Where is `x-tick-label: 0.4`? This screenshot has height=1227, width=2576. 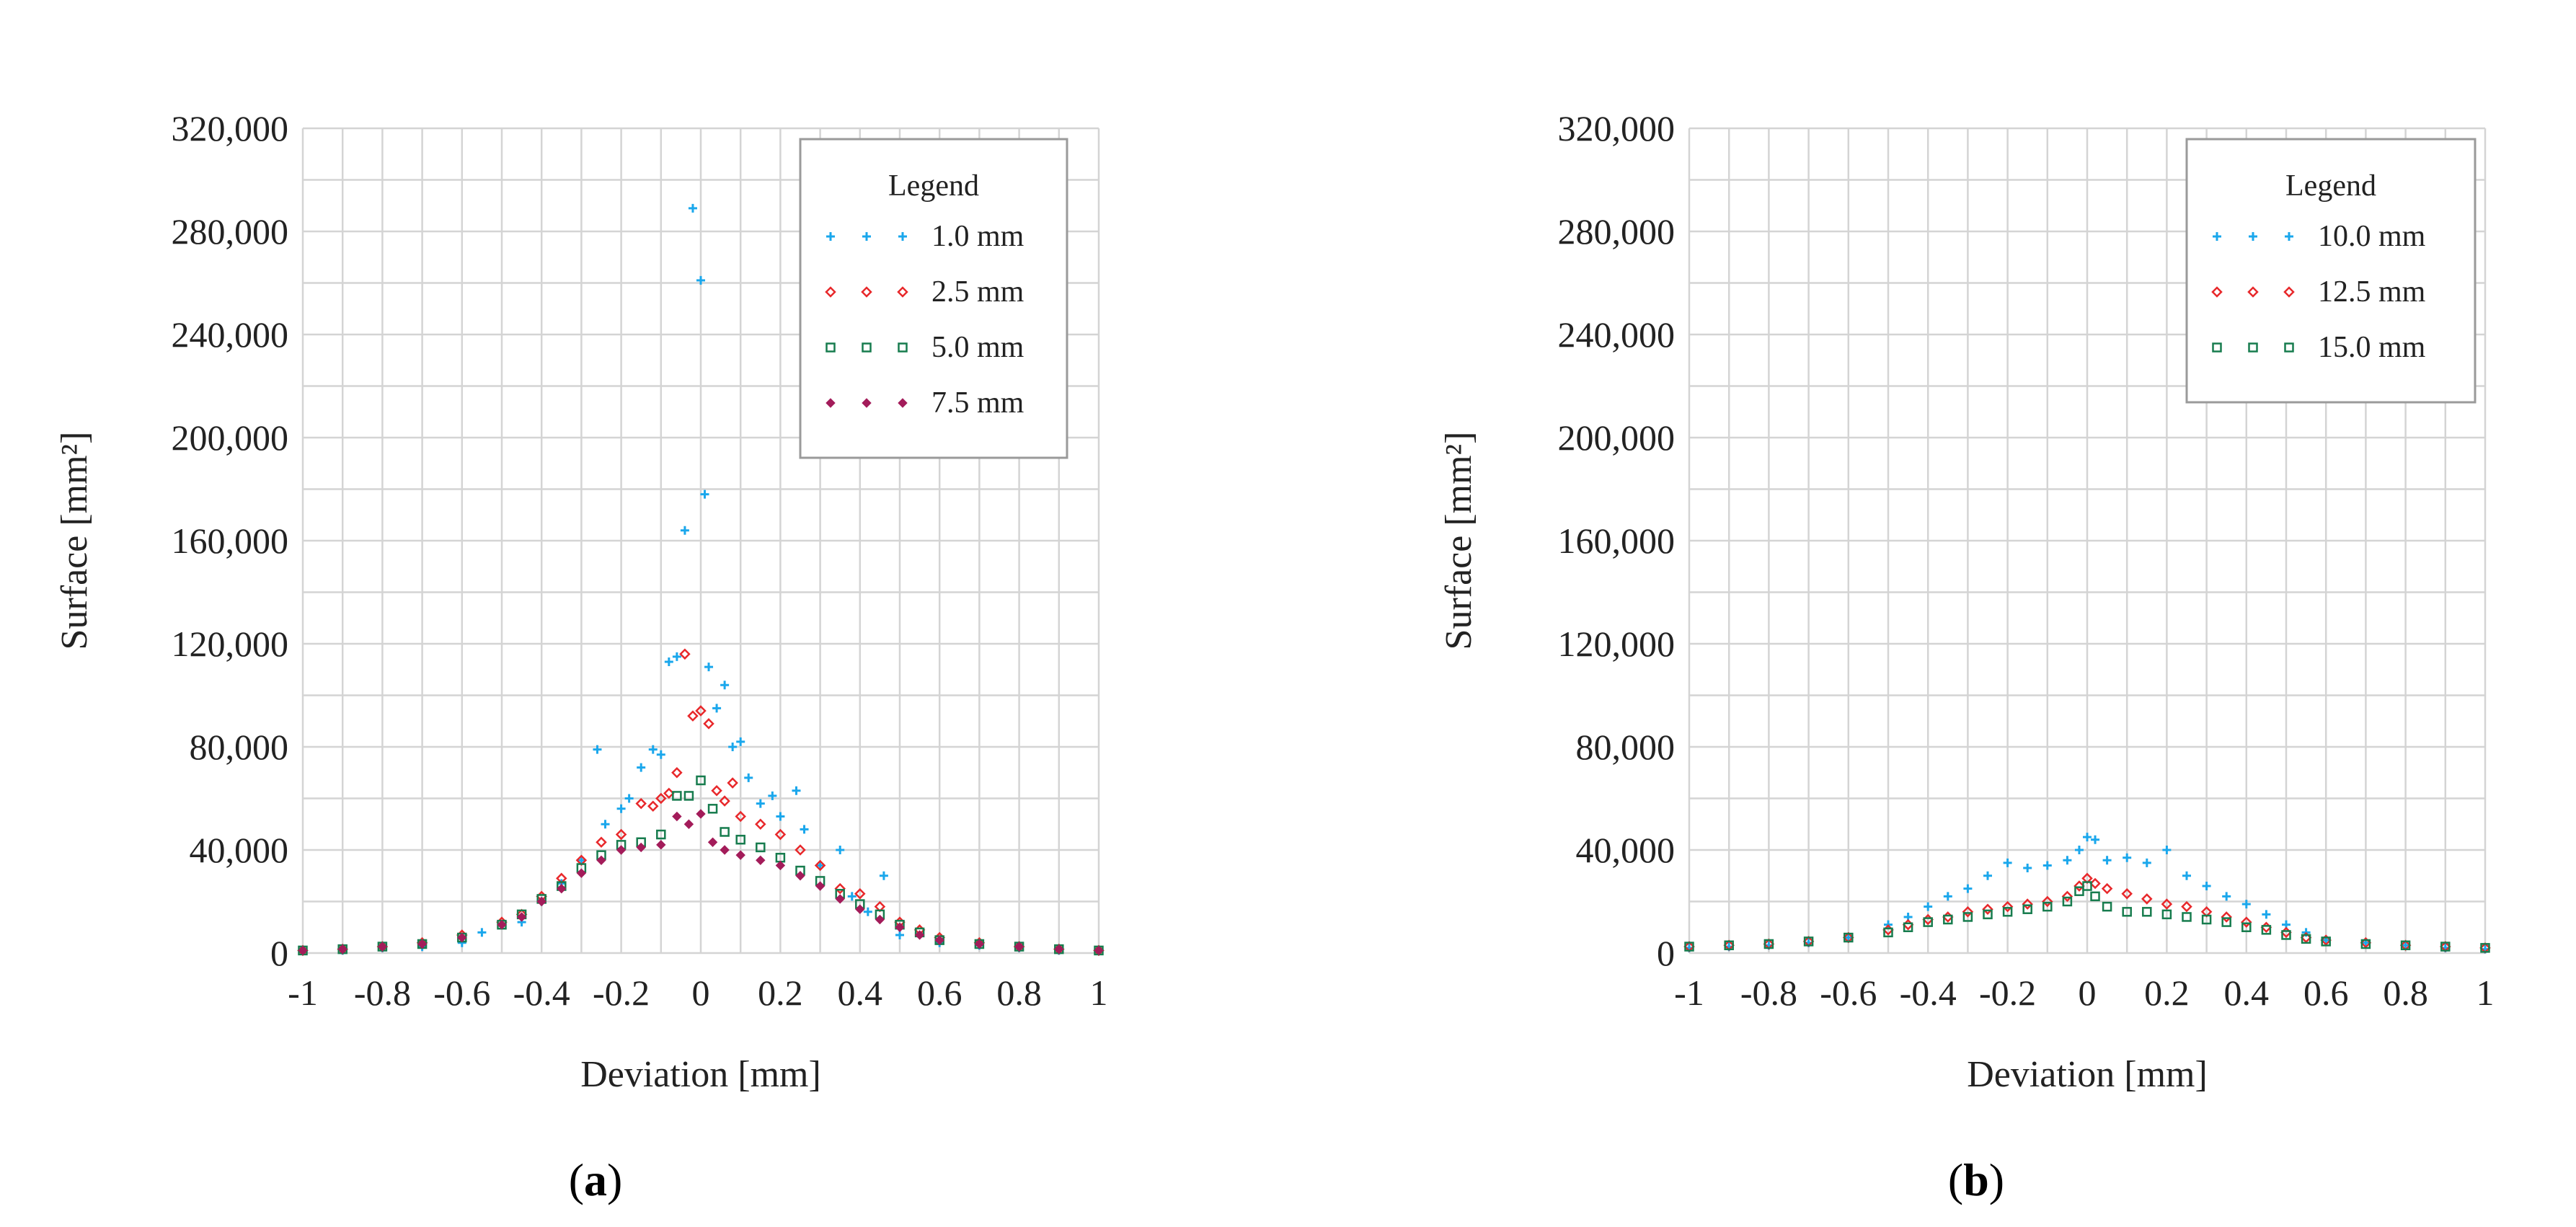
x-tick-label: 0.4 is located at coordinates (860, 993).